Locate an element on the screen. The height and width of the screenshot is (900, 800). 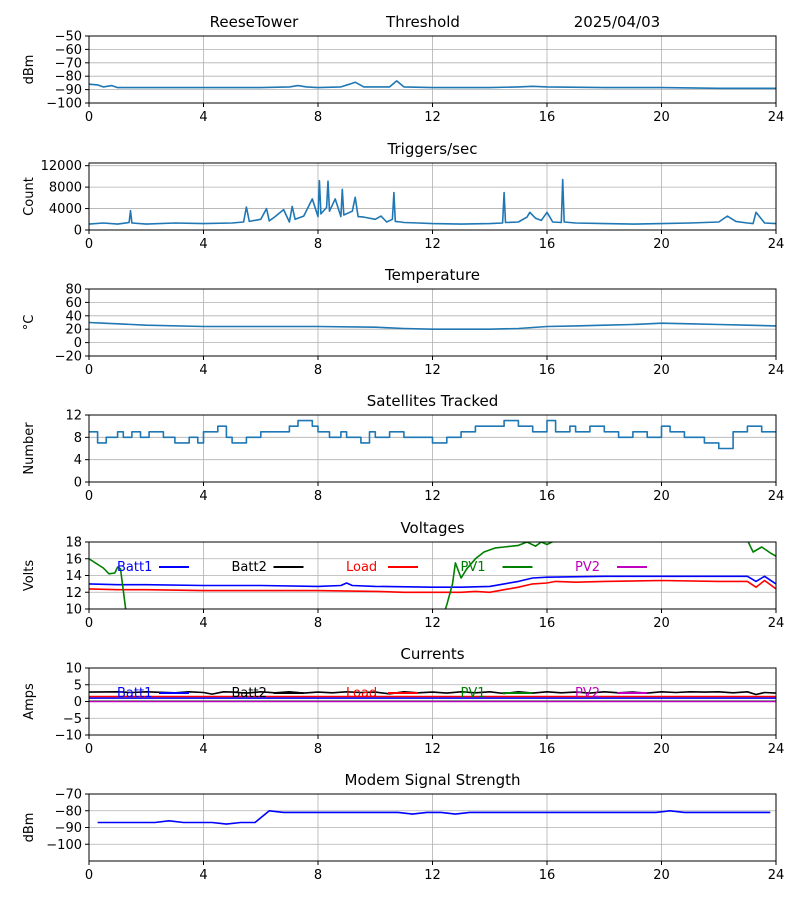
y-axis-label: °C is located at coordinates (29, 323).